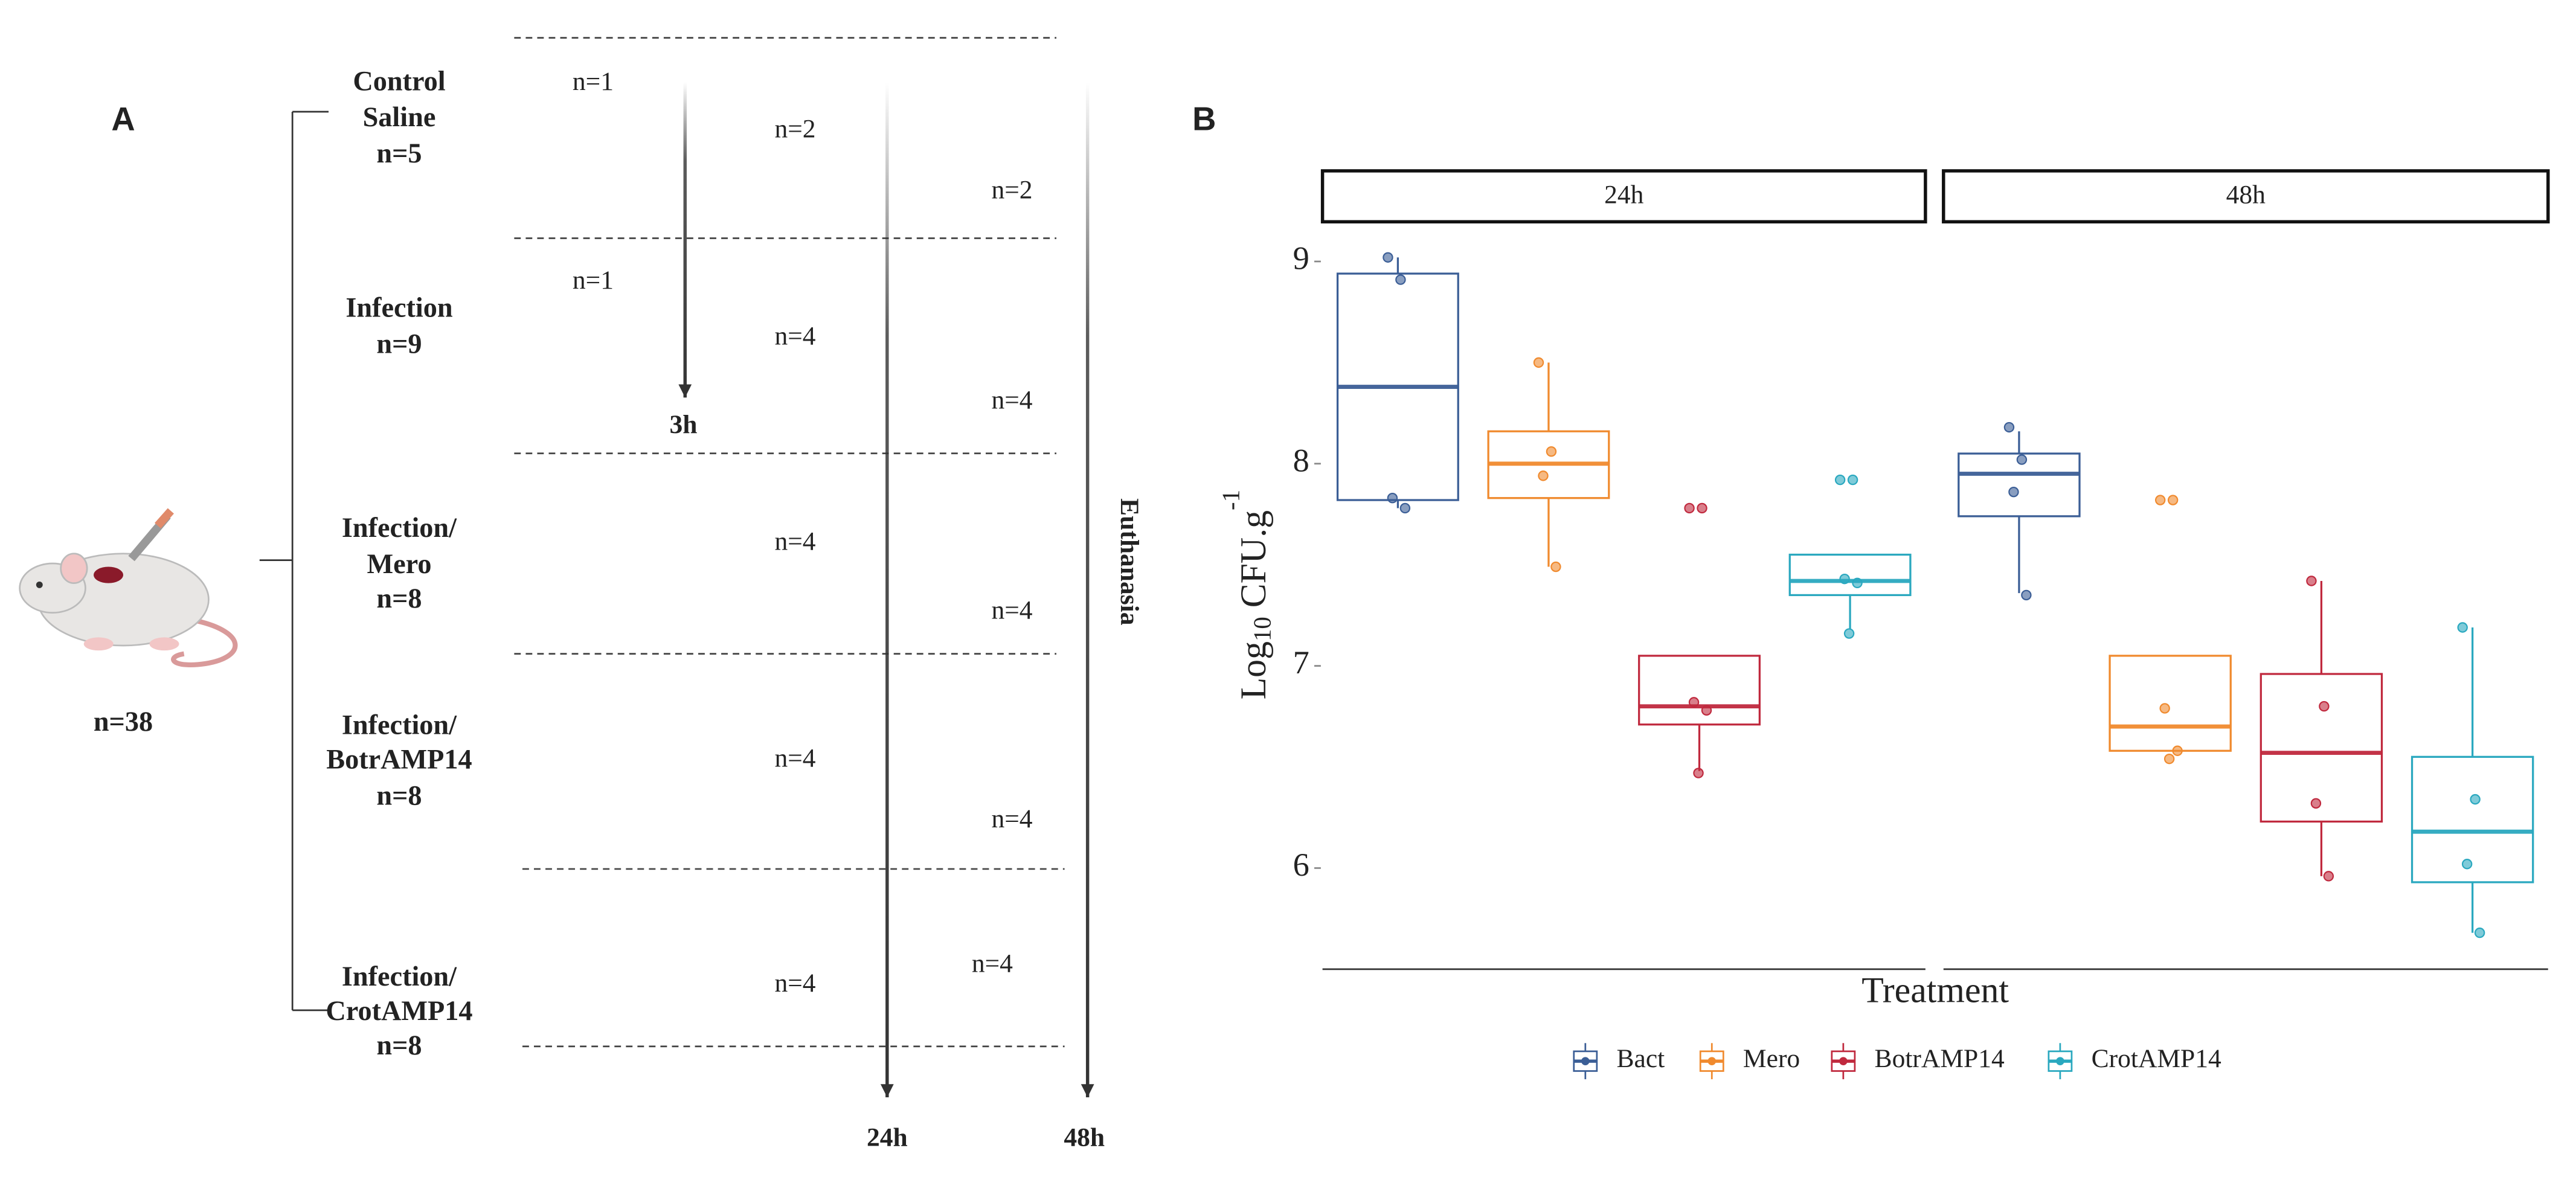  I want to click on y-tick-label: 9, so click(1301, 258).